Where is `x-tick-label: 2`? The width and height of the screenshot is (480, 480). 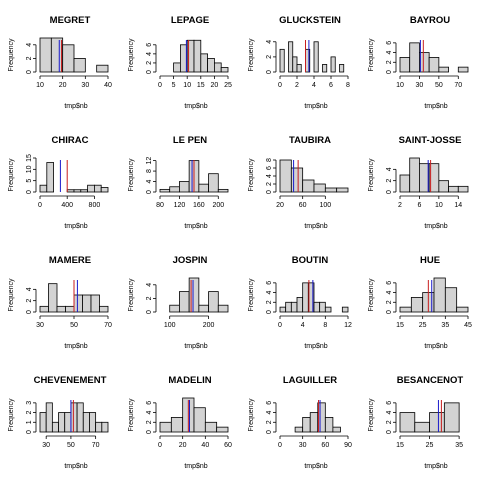 x-tick-label: 2 is located at coordinates (297, 85).